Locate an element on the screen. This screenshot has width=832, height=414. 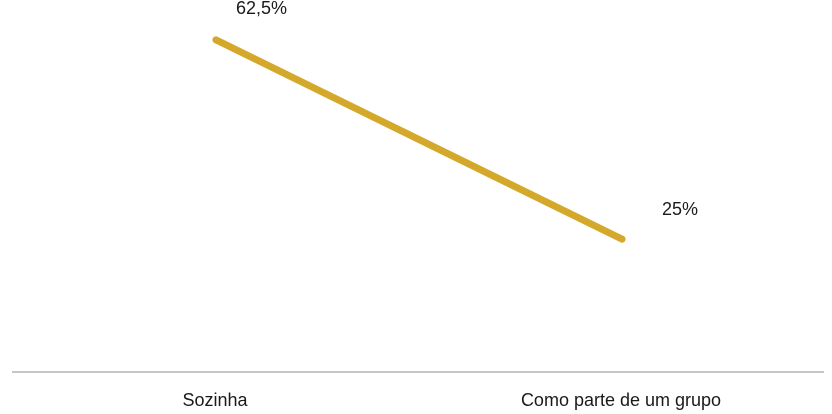
data-label-1: 25% is located at coordinates (680, 209).